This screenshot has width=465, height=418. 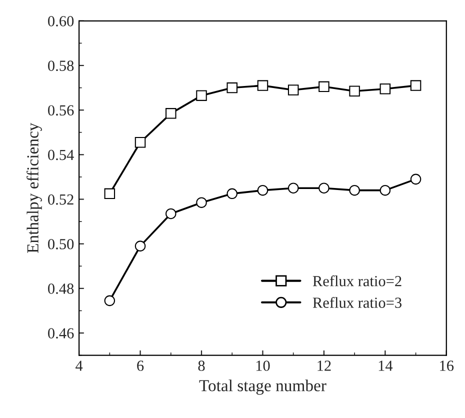 What do you see at coordinates (79, 365) in the screenshot?
I see `x-tick-label: 4` at bounding box center [79, 365].